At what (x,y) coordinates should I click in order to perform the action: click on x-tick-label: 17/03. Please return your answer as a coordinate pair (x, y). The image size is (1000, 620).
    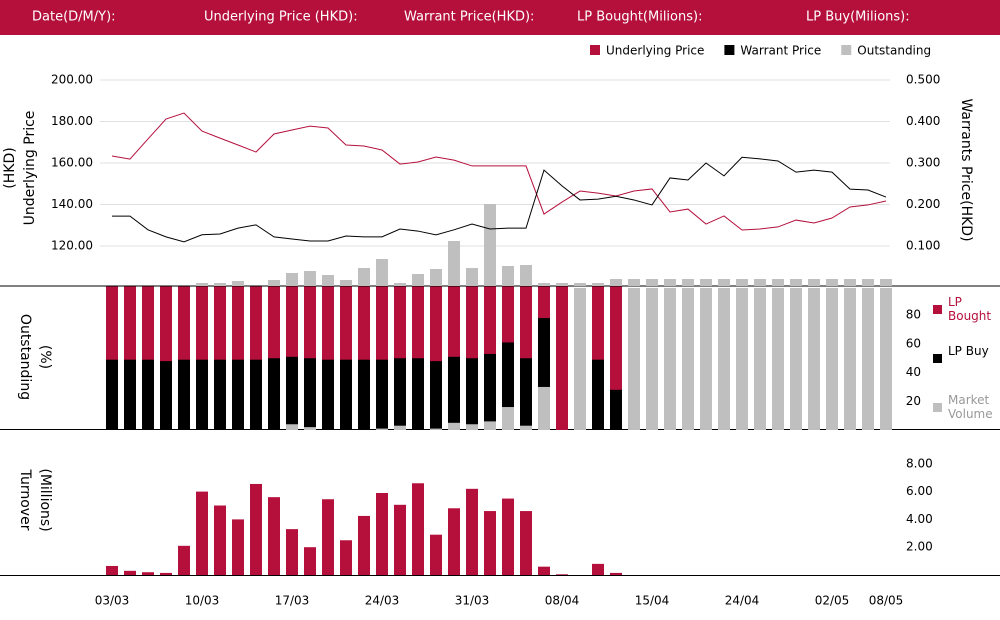
    Looking at the image, I should click on (292, 601).